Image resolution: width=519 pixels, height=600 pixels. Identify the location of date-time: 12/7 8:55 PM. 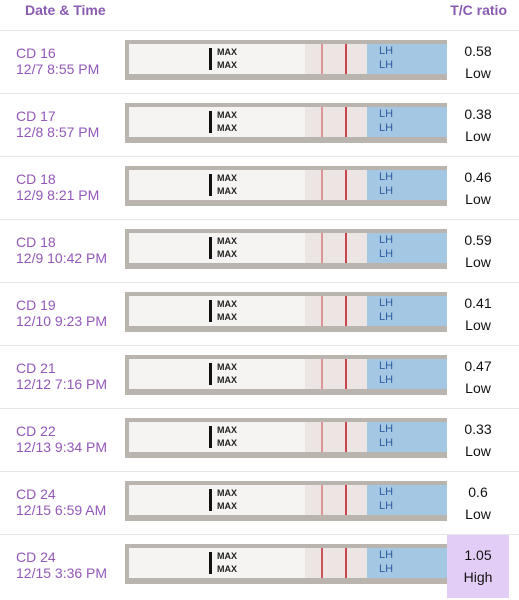
(58, 69).